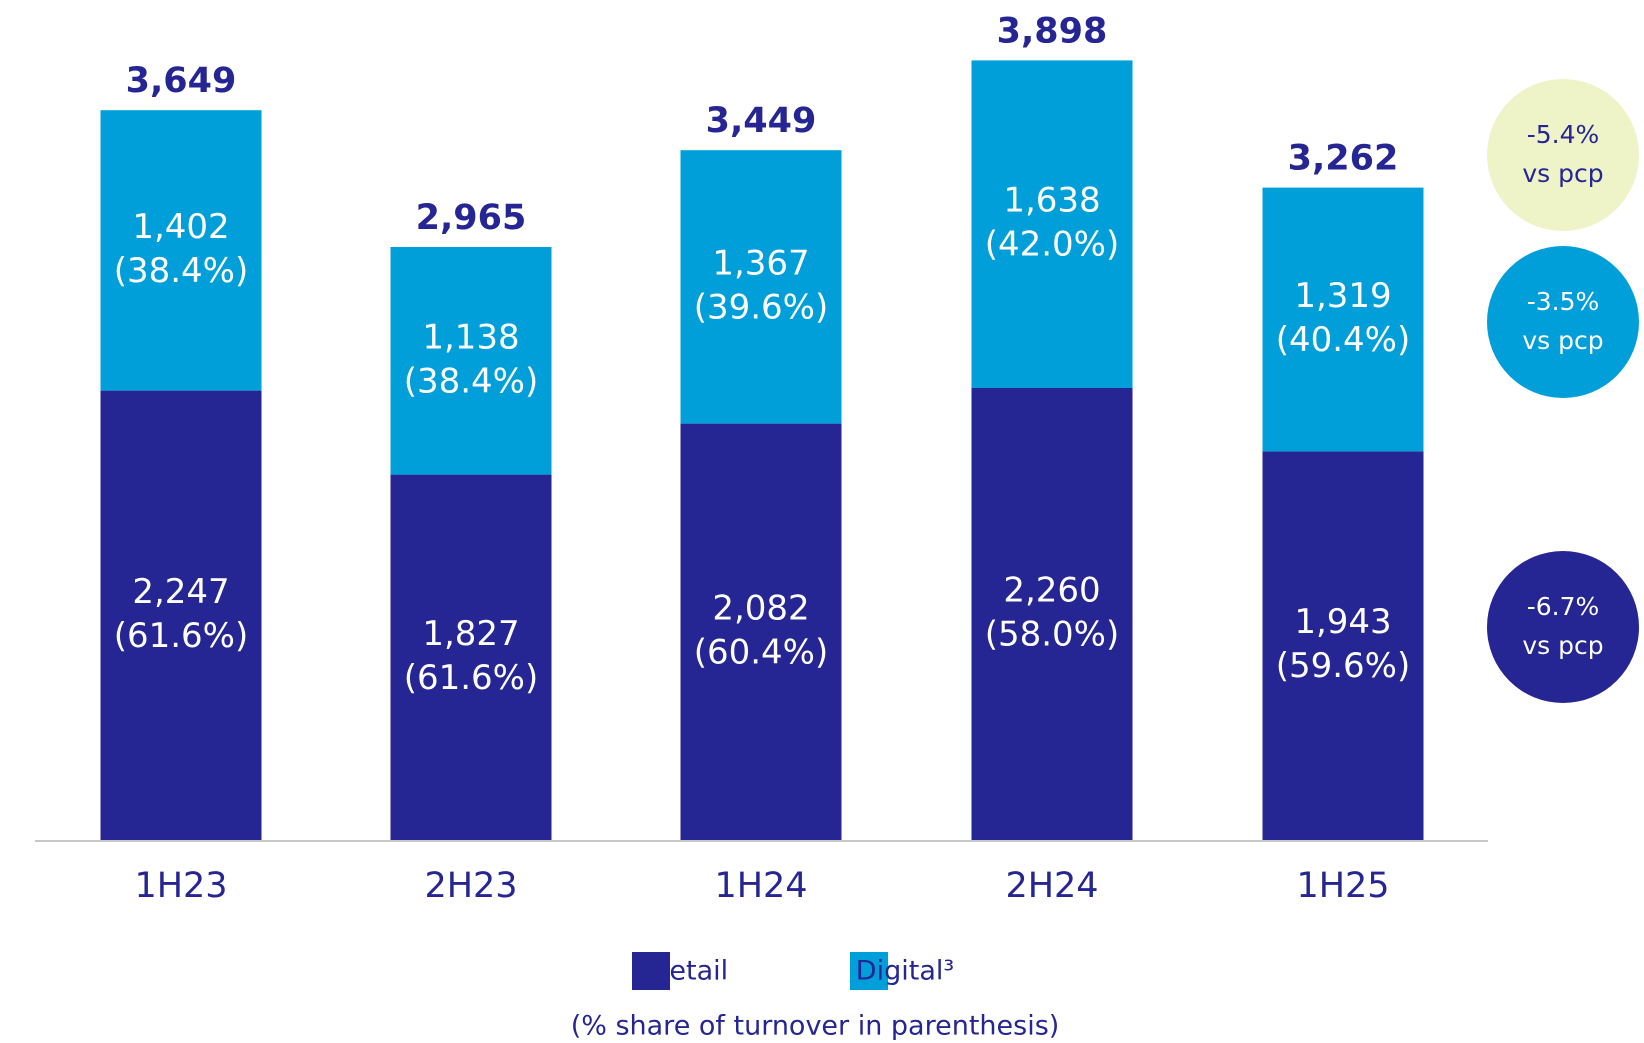 The width and height of the screenshot is (1644, 1043). I want to click on total-label: 2,965, so click(471, 218).